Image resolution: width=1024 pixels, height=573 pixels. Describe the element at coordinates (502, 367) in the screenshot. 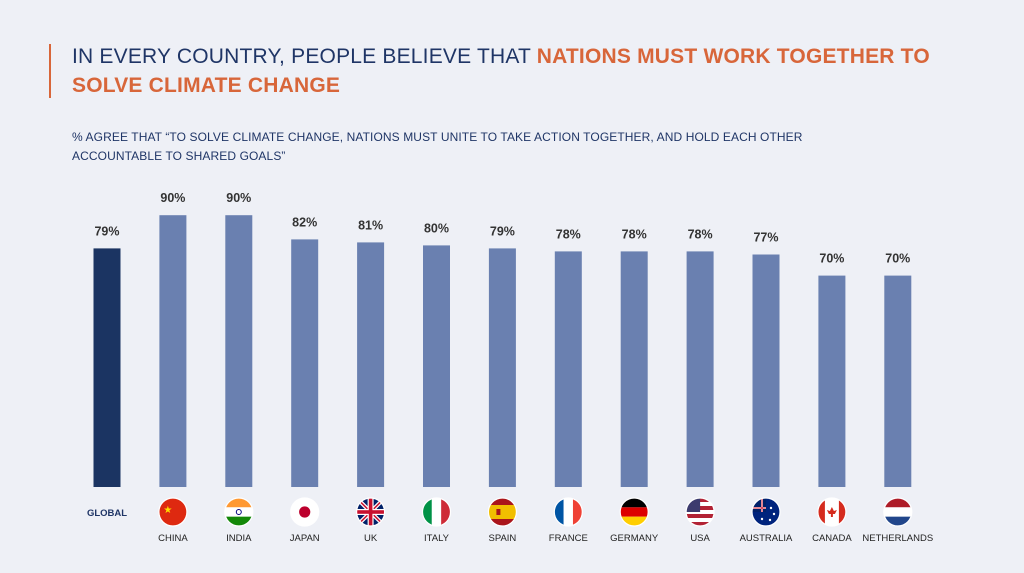

I see `bar-spain` at that location.